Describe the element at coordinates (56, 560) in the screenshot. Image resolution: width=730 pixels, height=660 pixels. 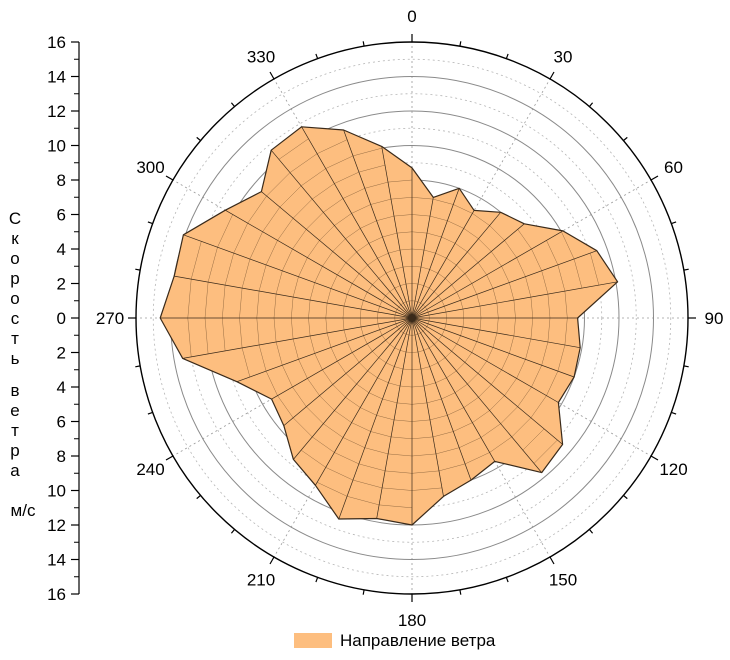
I see `radial-tick-label: 14` at that location.